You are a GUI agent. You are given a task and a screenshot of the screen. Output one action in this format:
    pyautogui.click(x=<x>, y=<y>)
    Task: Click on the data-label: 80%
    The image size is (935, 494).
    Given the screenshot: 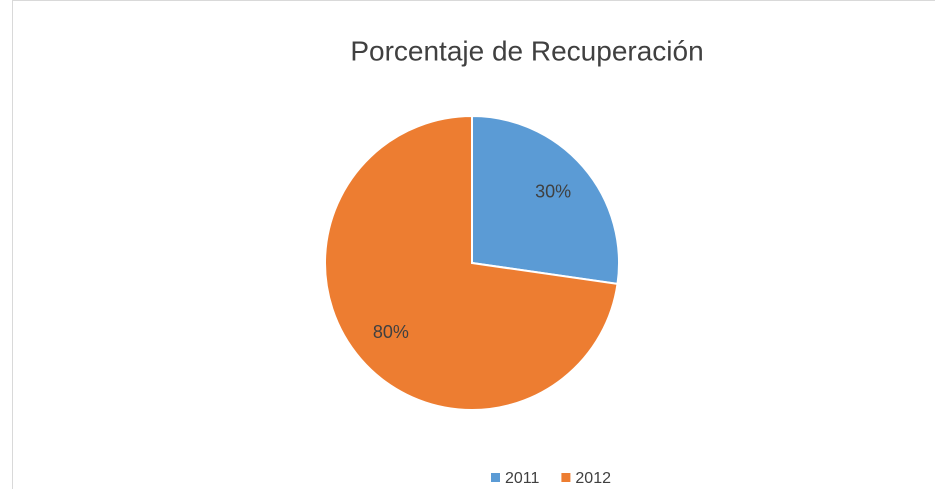 What is the action you would take?
    pyautogui.click(x=391, y=332)
    